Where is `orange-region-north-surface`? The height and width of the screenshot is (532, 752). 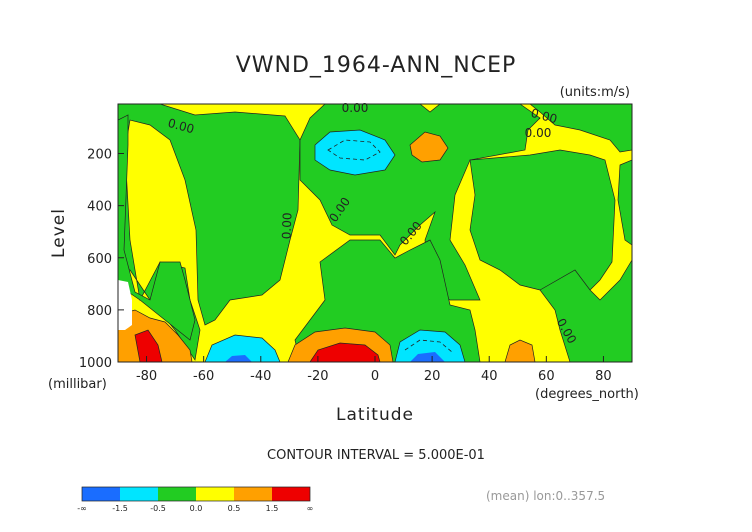 orange-region-north-surface is located at coordinates (520, 350).